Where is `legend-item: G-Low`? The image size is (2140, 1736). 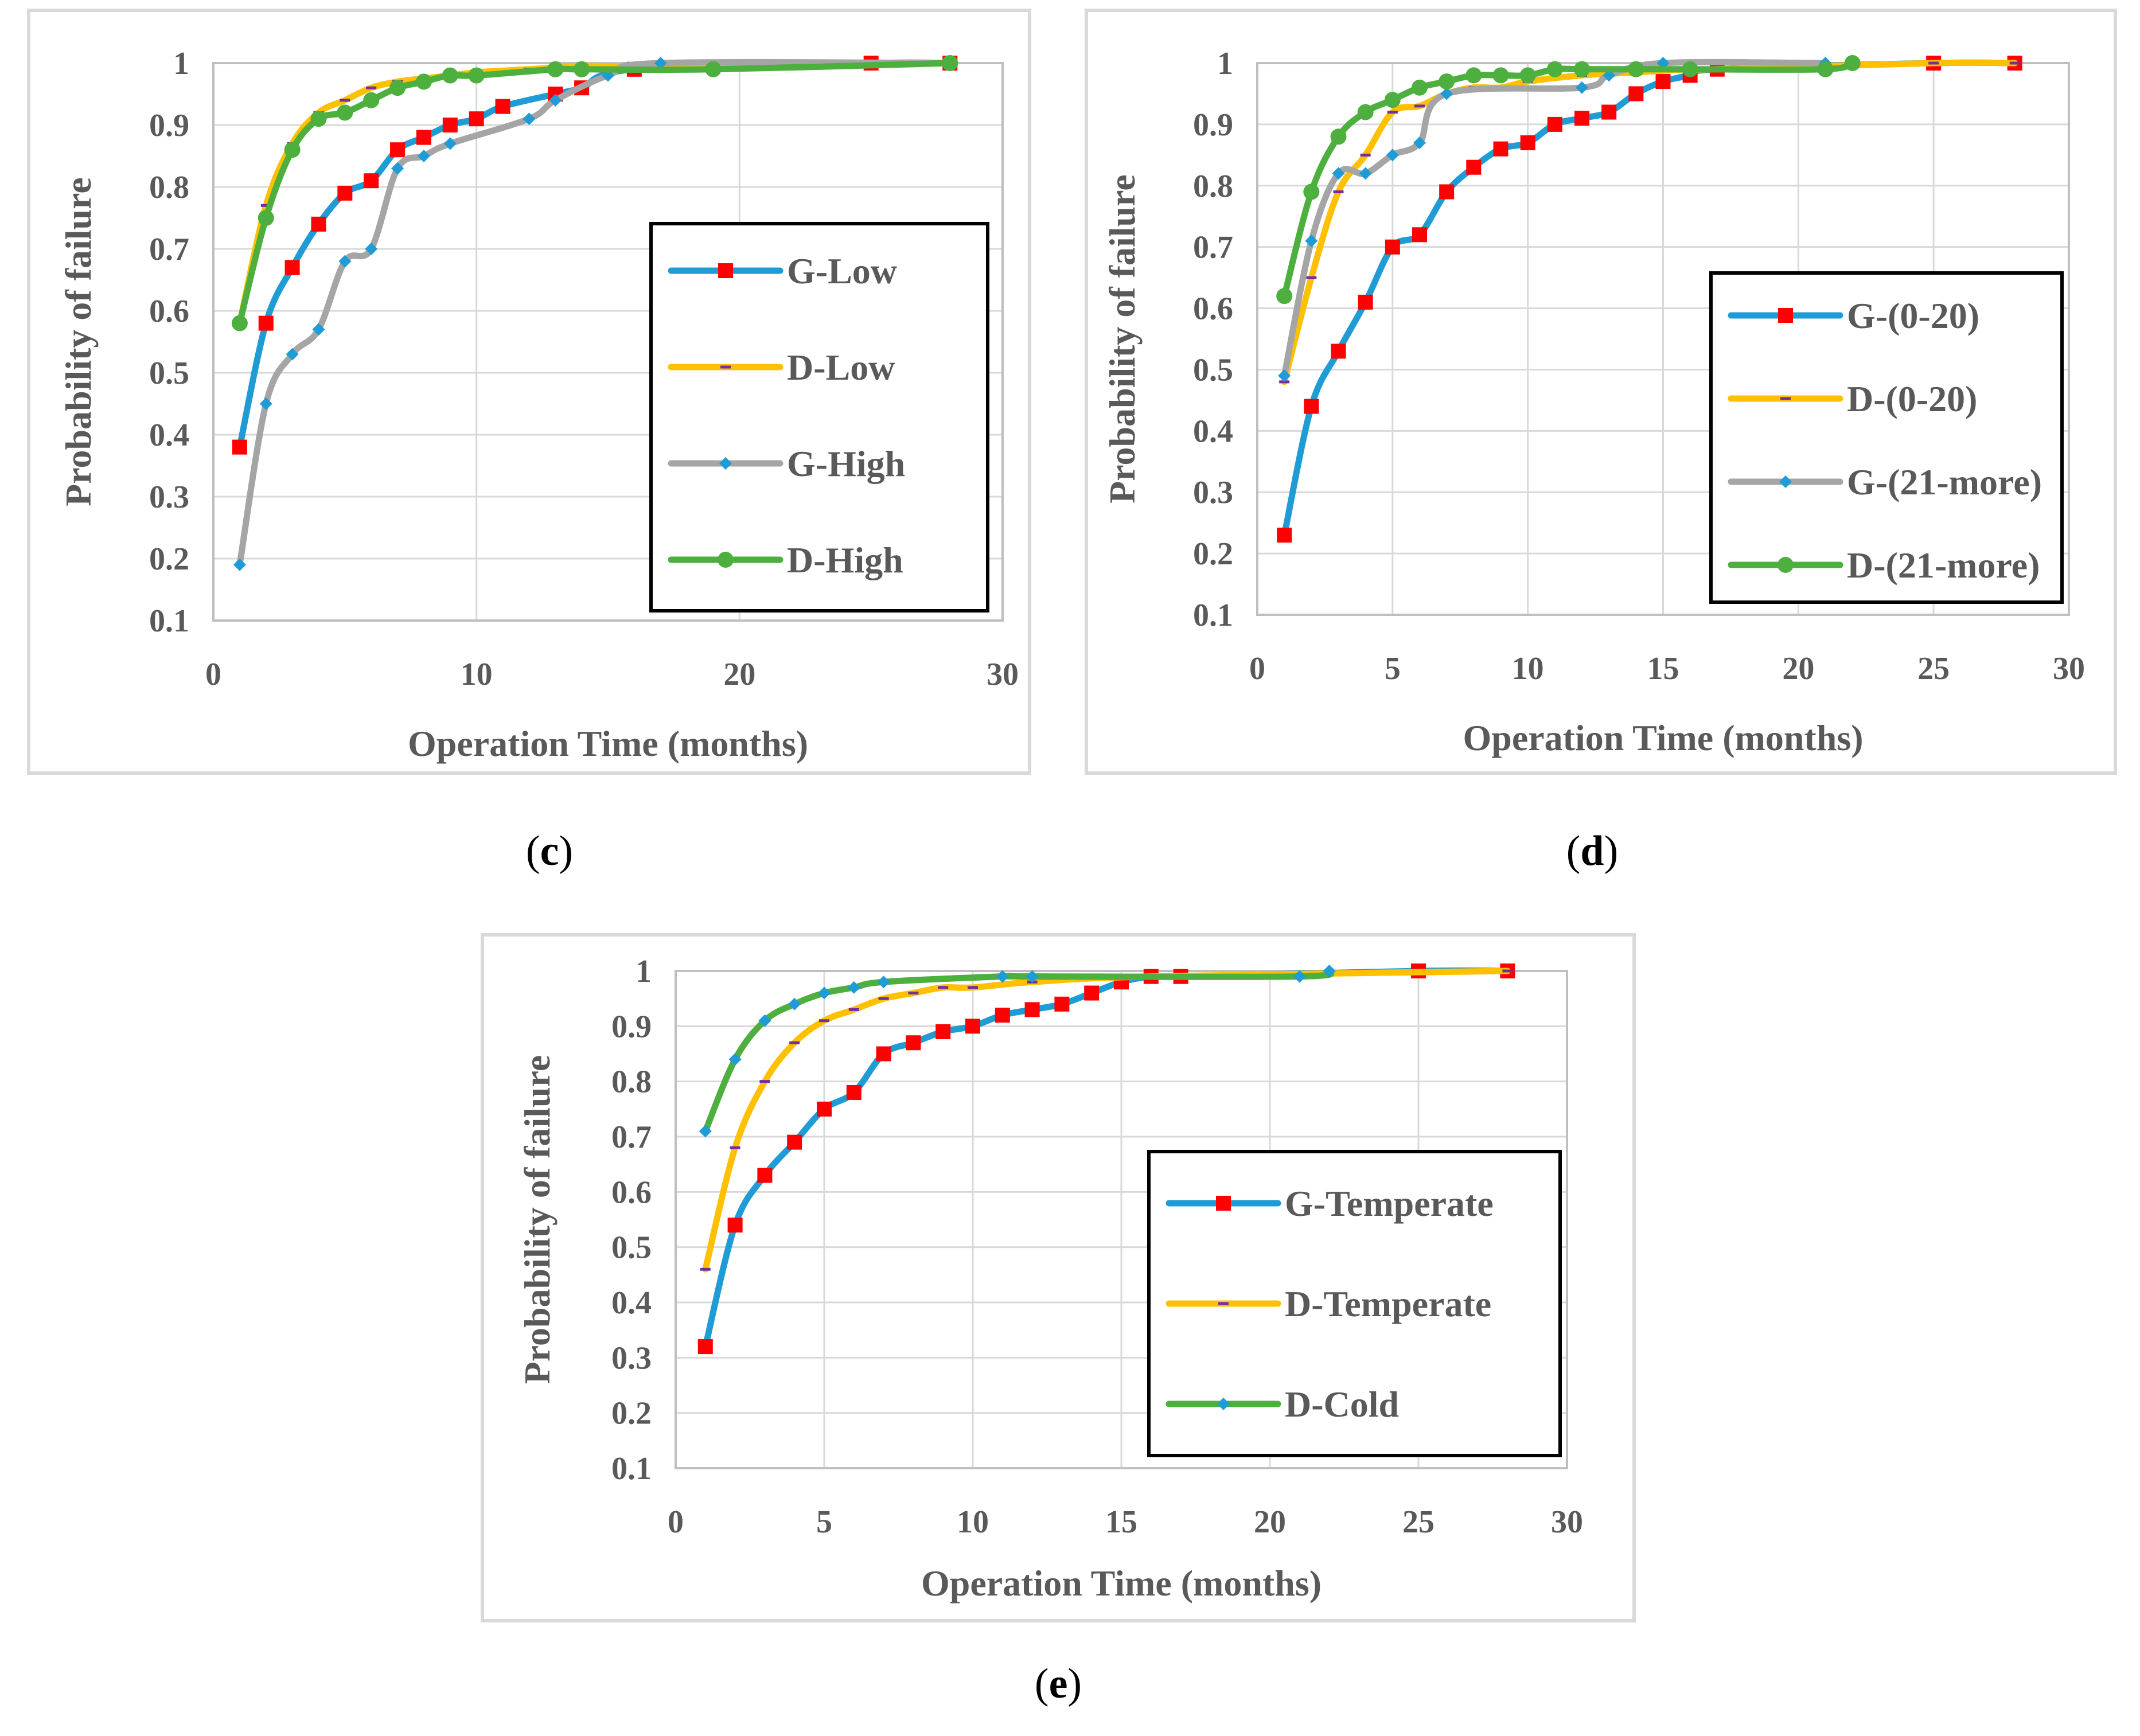
legend-item: G-Low is located at coordinates (782, 271).